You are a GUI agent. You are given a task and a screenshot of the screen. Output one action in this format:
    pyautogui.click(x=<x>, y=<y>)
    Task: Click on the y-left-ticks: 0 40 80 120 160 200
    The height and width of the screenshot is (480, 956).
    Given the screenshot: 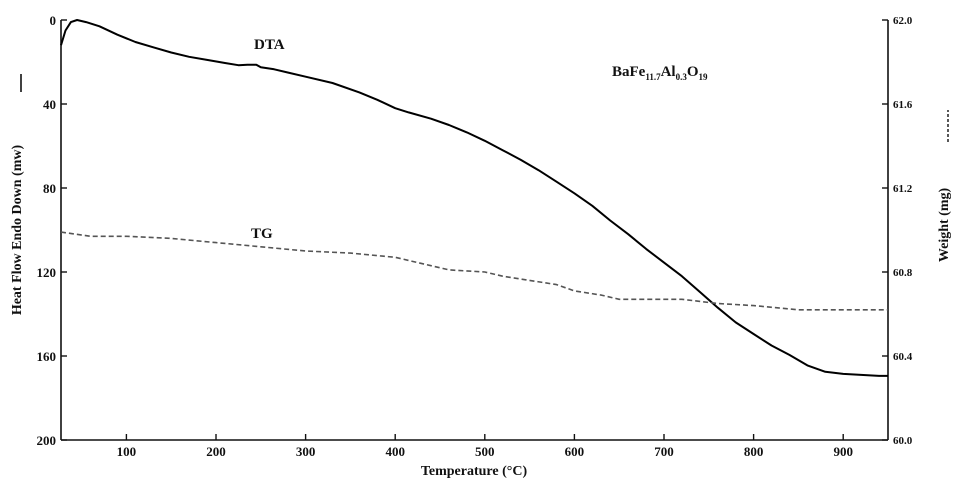 What is the action you would take?
    pyautogui.click(x=52, y=230)
    